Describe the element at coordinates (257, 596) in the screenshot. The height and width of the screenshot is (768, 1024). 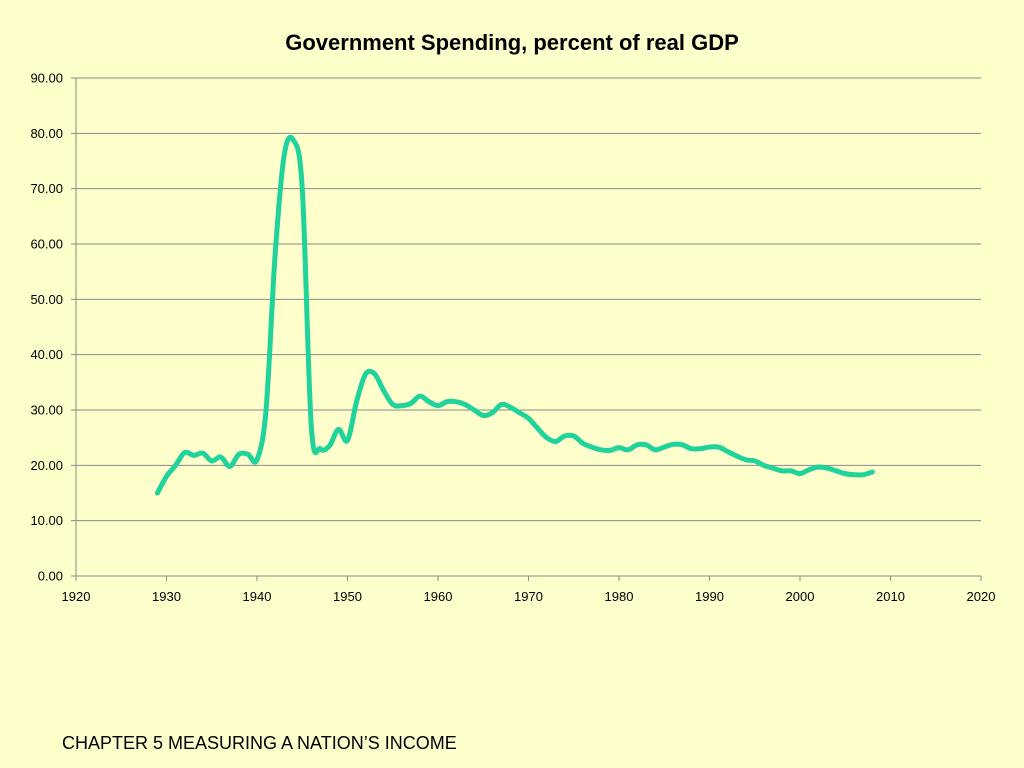
I see `x-tick-label: 1940` at that location.